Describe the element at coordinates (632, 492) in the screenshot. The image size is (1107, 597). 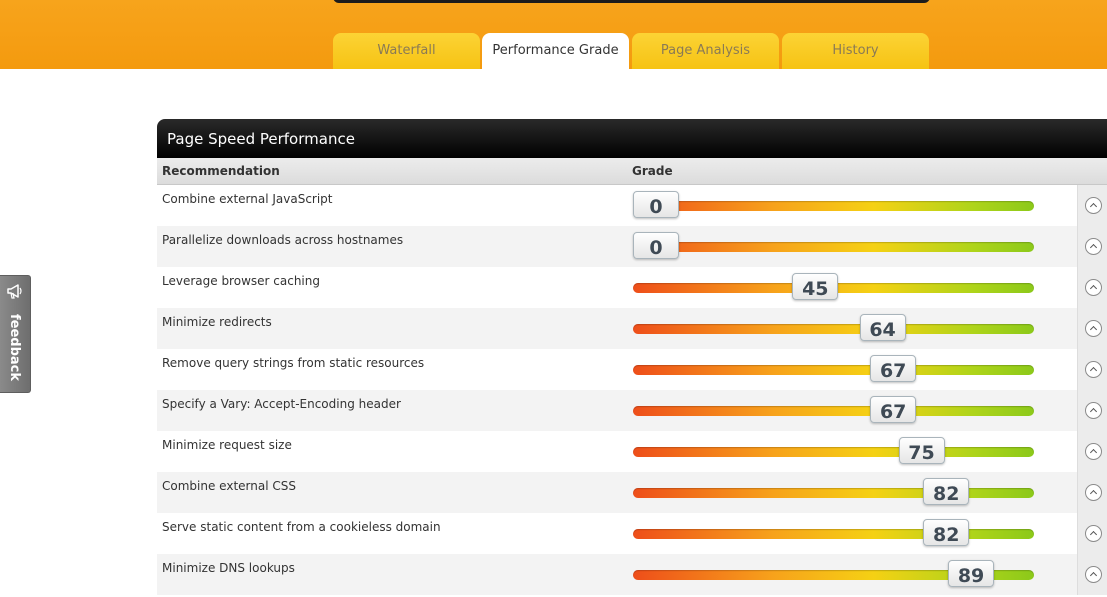
I see `recommendation-row: Combine external CSS 82` at that location.